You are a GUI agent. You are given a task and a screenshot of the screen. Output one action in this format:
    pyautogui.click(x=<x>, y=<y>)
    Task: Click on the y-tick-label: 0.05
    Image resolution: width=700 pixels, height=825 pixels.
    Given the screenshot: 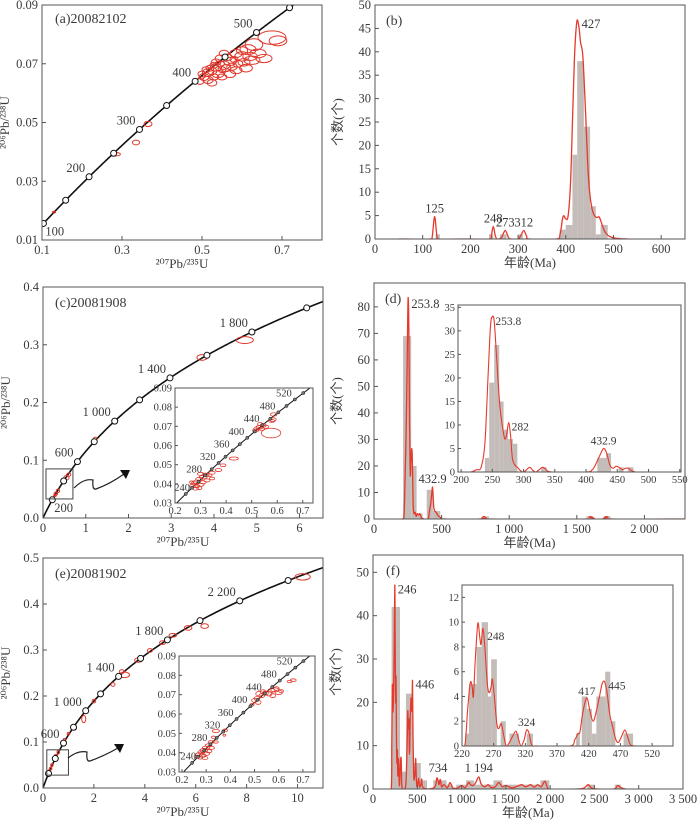 What is the action you would take?
    pyautogui.click(x=167, y=734)
    